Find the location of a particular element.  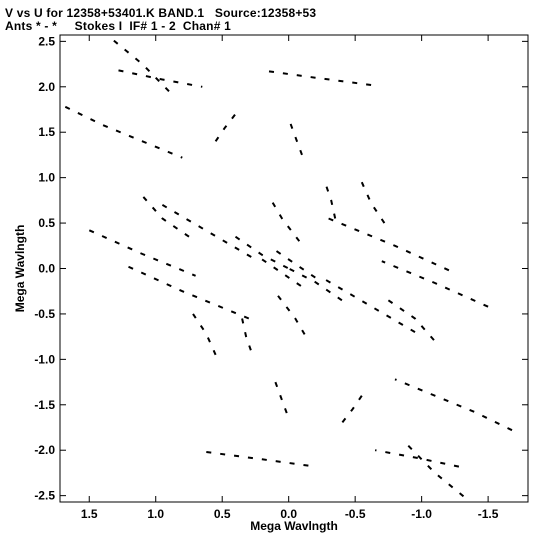

y-tick-label: -1.5 is located at coordinates (44, 405).